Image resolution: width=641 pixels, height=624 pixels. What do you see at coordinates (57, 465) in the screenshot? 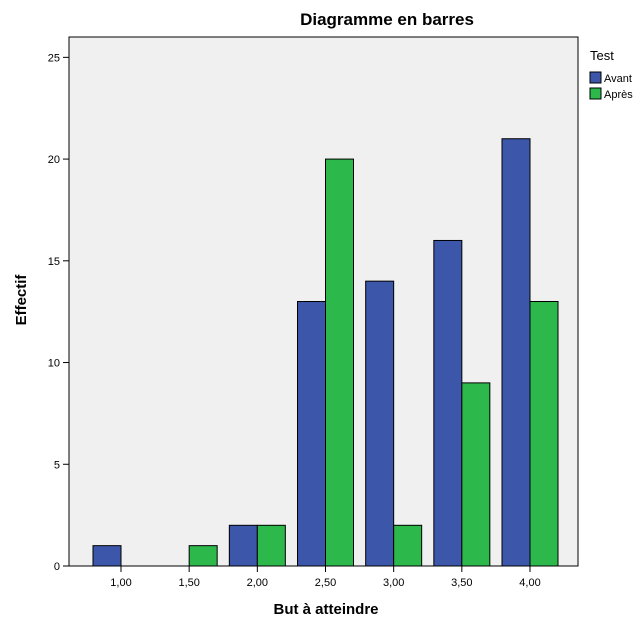
I see `y-tick-label: 5` at bounding box center [57, 465].